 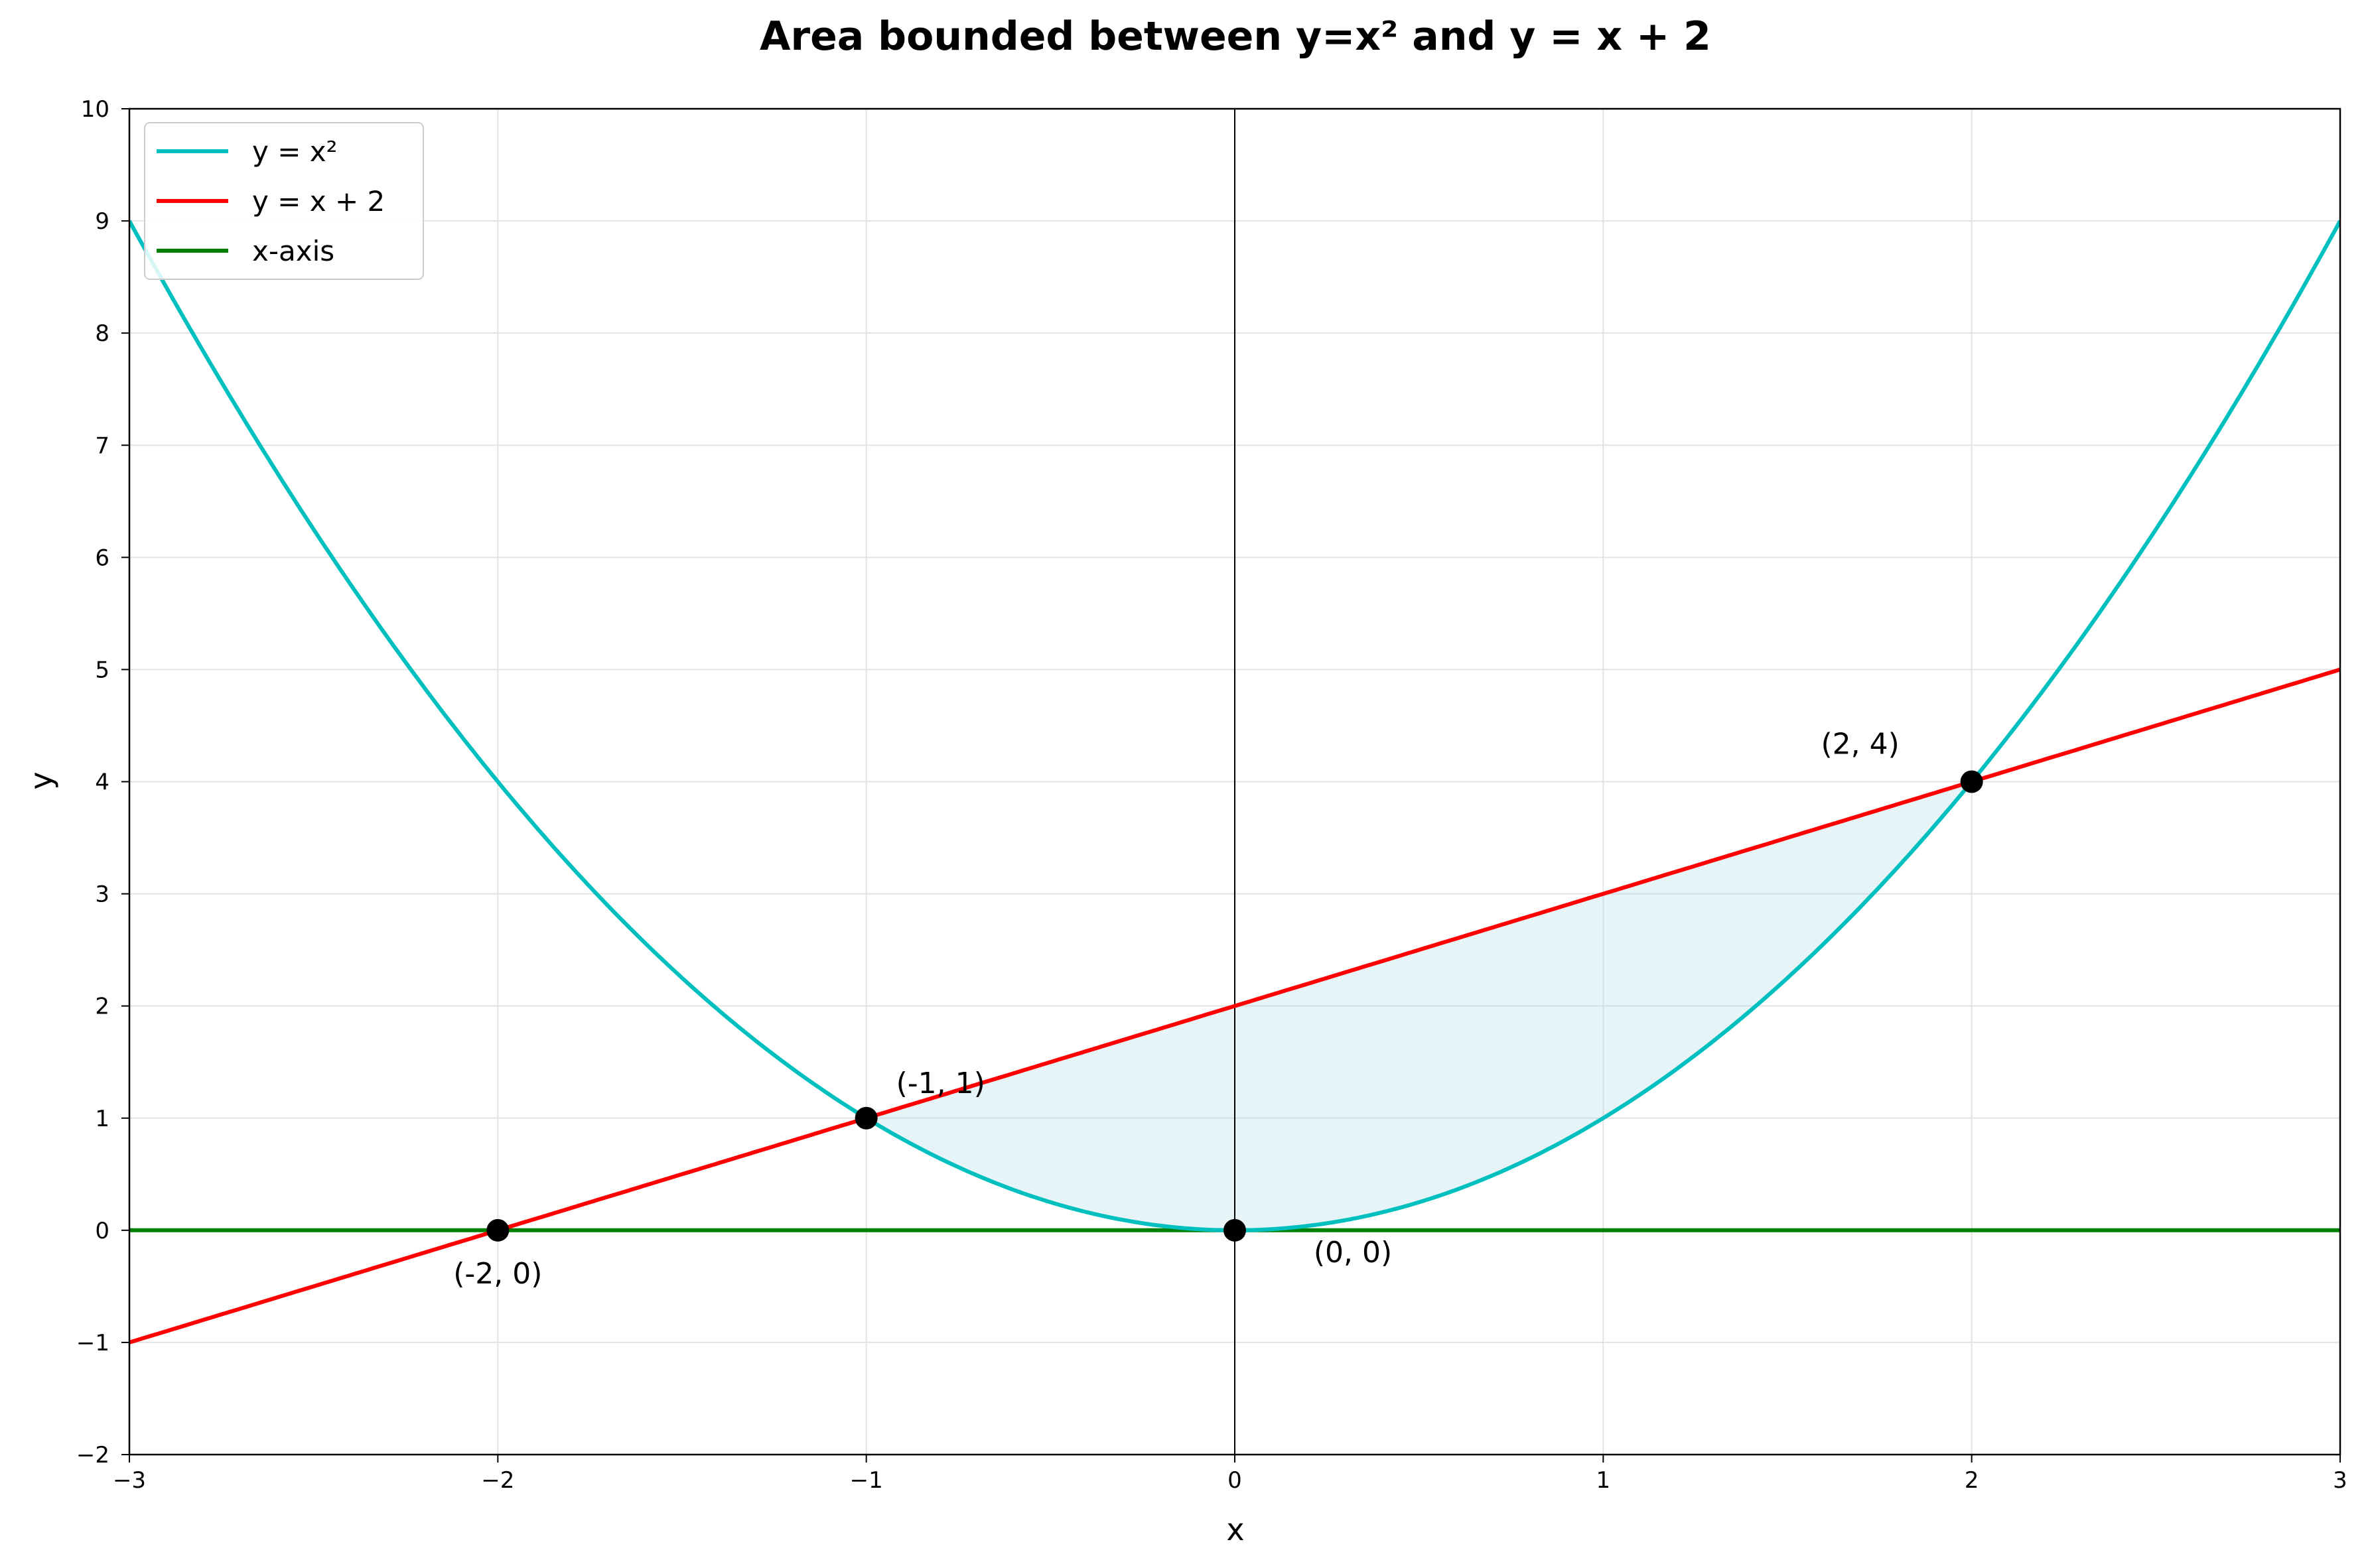 I want to click on legend: y = x² y = x + 2 x-axis, so click(x=284, y=201).